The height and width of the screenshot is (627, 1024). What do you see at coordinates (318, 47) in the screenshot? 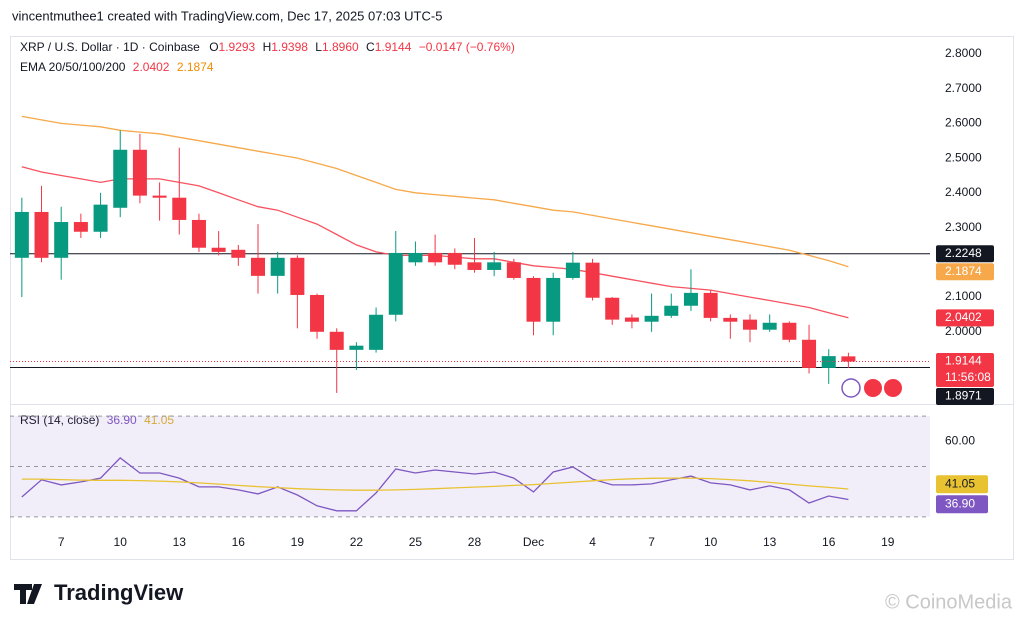
I see `ohlc-key: L` at bounding box center [318, 47].